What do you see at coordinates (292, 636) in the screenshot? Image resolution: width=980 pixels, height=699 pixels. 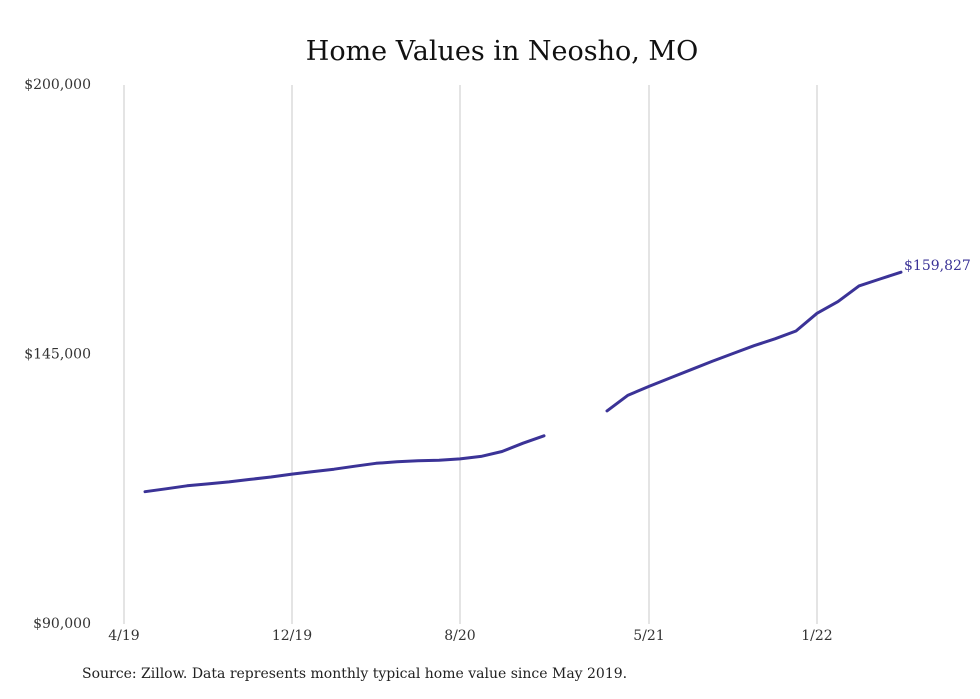 I see `x-tick-label: 12/19` at bounding box center [292, 636].